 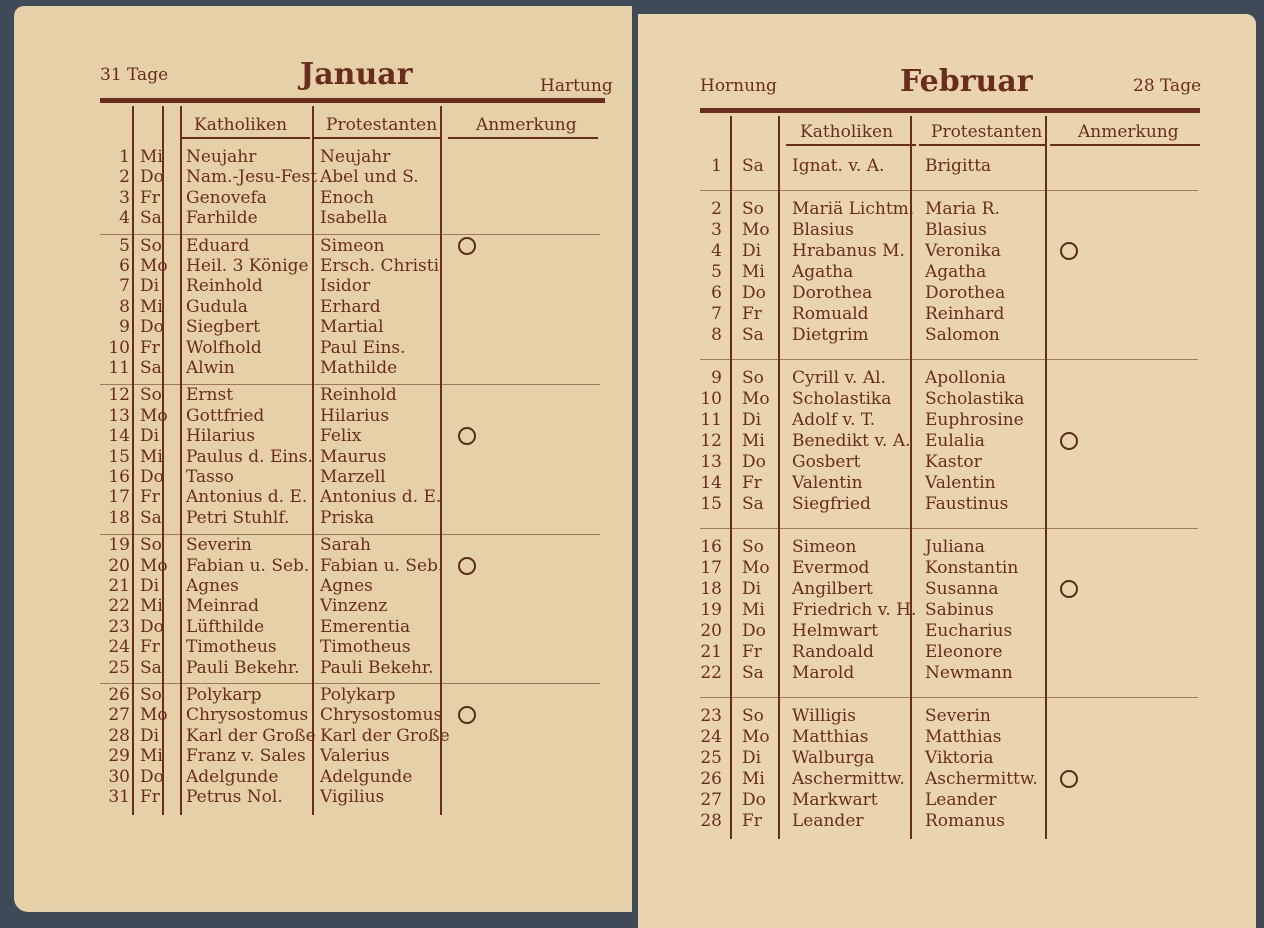 What do you see at coordinates (221, 436) in the screenshot?
I see `catholic-saint: Hilarius` at bounding box center [221, 436].